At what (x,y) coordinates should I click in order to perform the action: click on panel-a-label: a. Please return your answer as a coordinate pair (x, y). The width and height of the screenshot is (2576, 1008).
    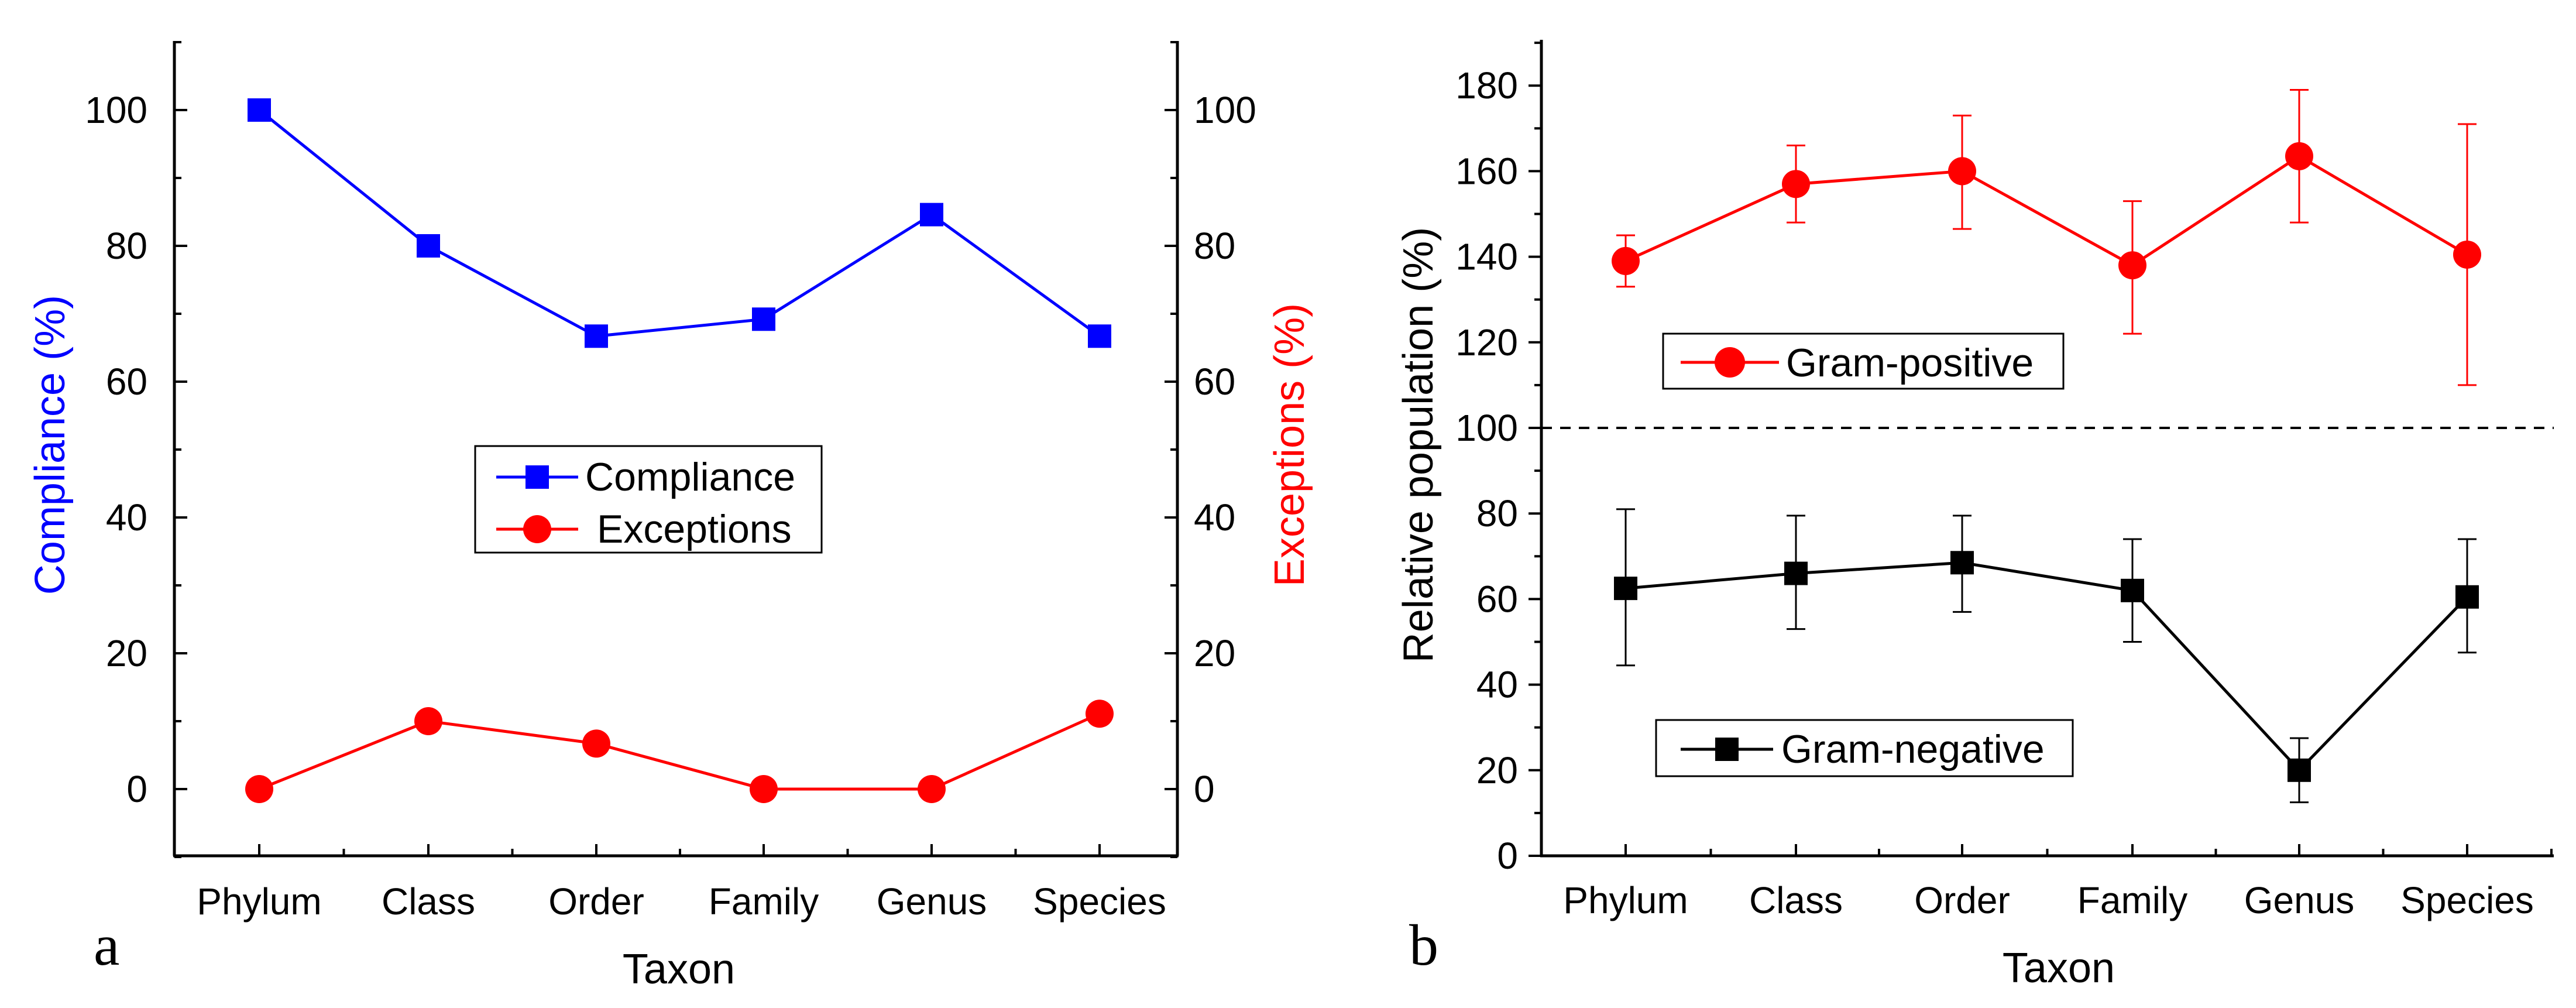
    Looking at the image, I should click on (107, 945).